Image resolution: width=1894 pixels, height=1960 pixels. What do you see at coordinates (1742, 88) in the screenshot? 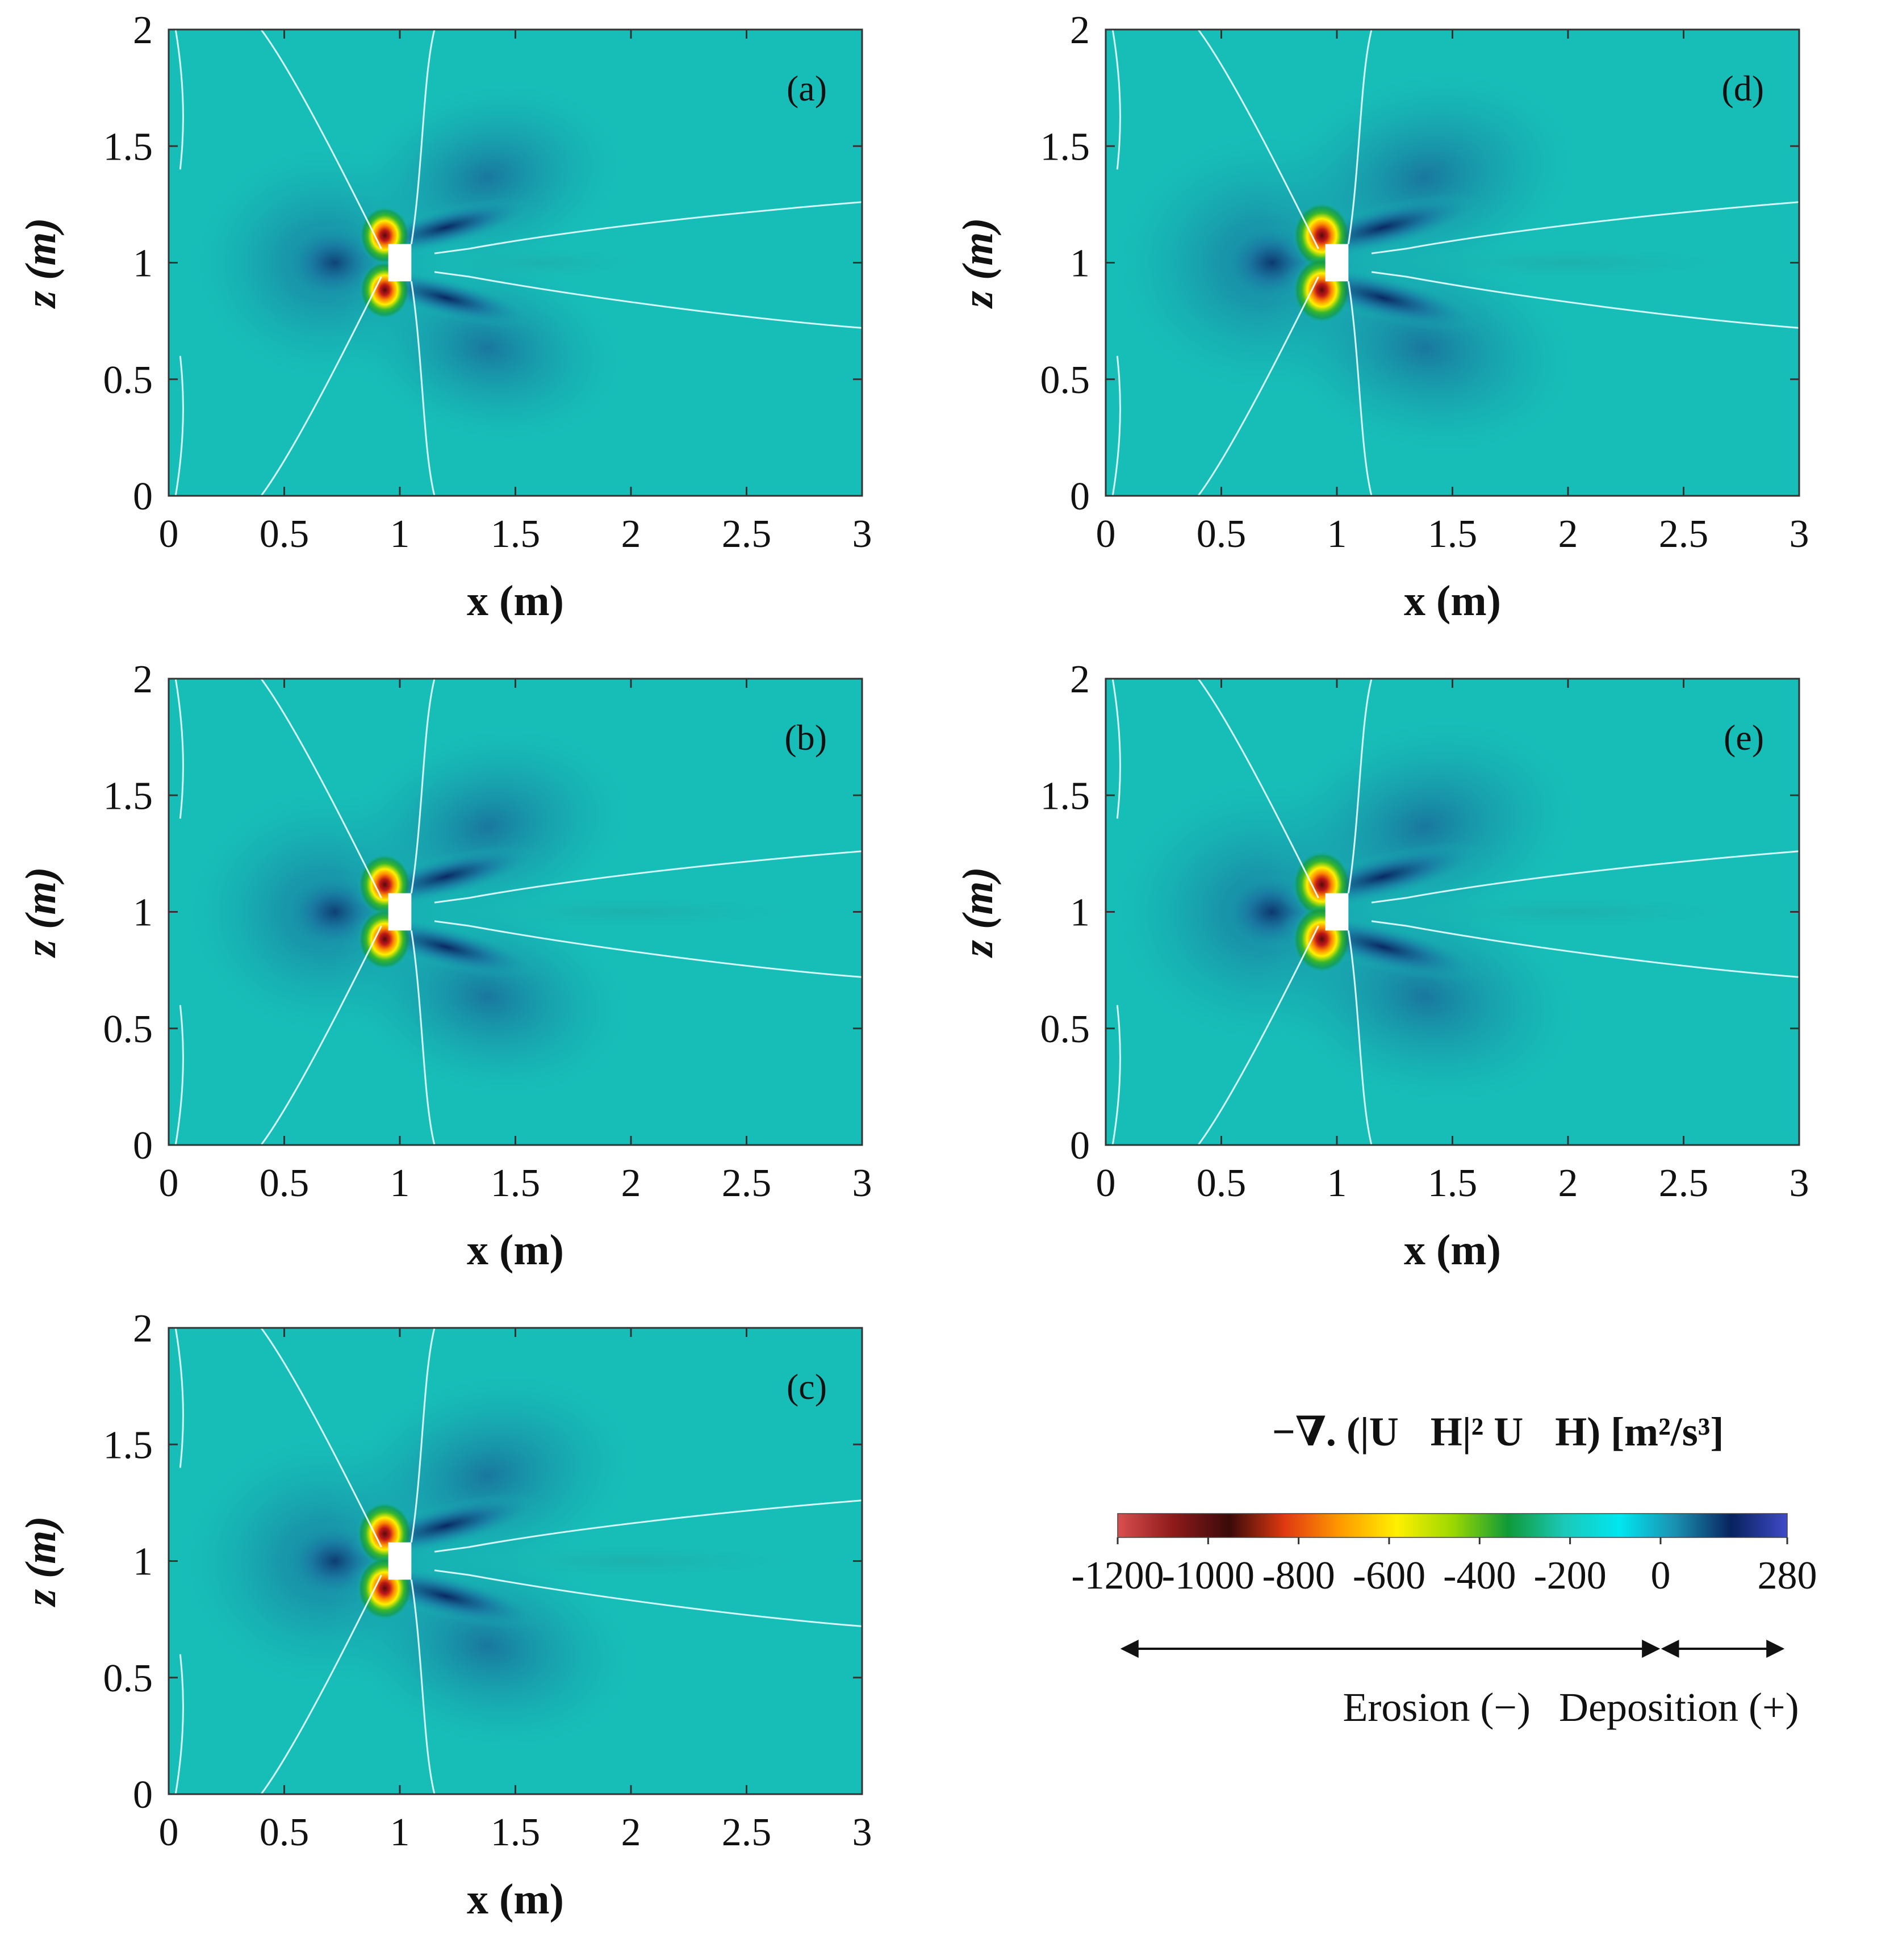
I see `panel-label: (d)` at bounding box center [1742, 88].